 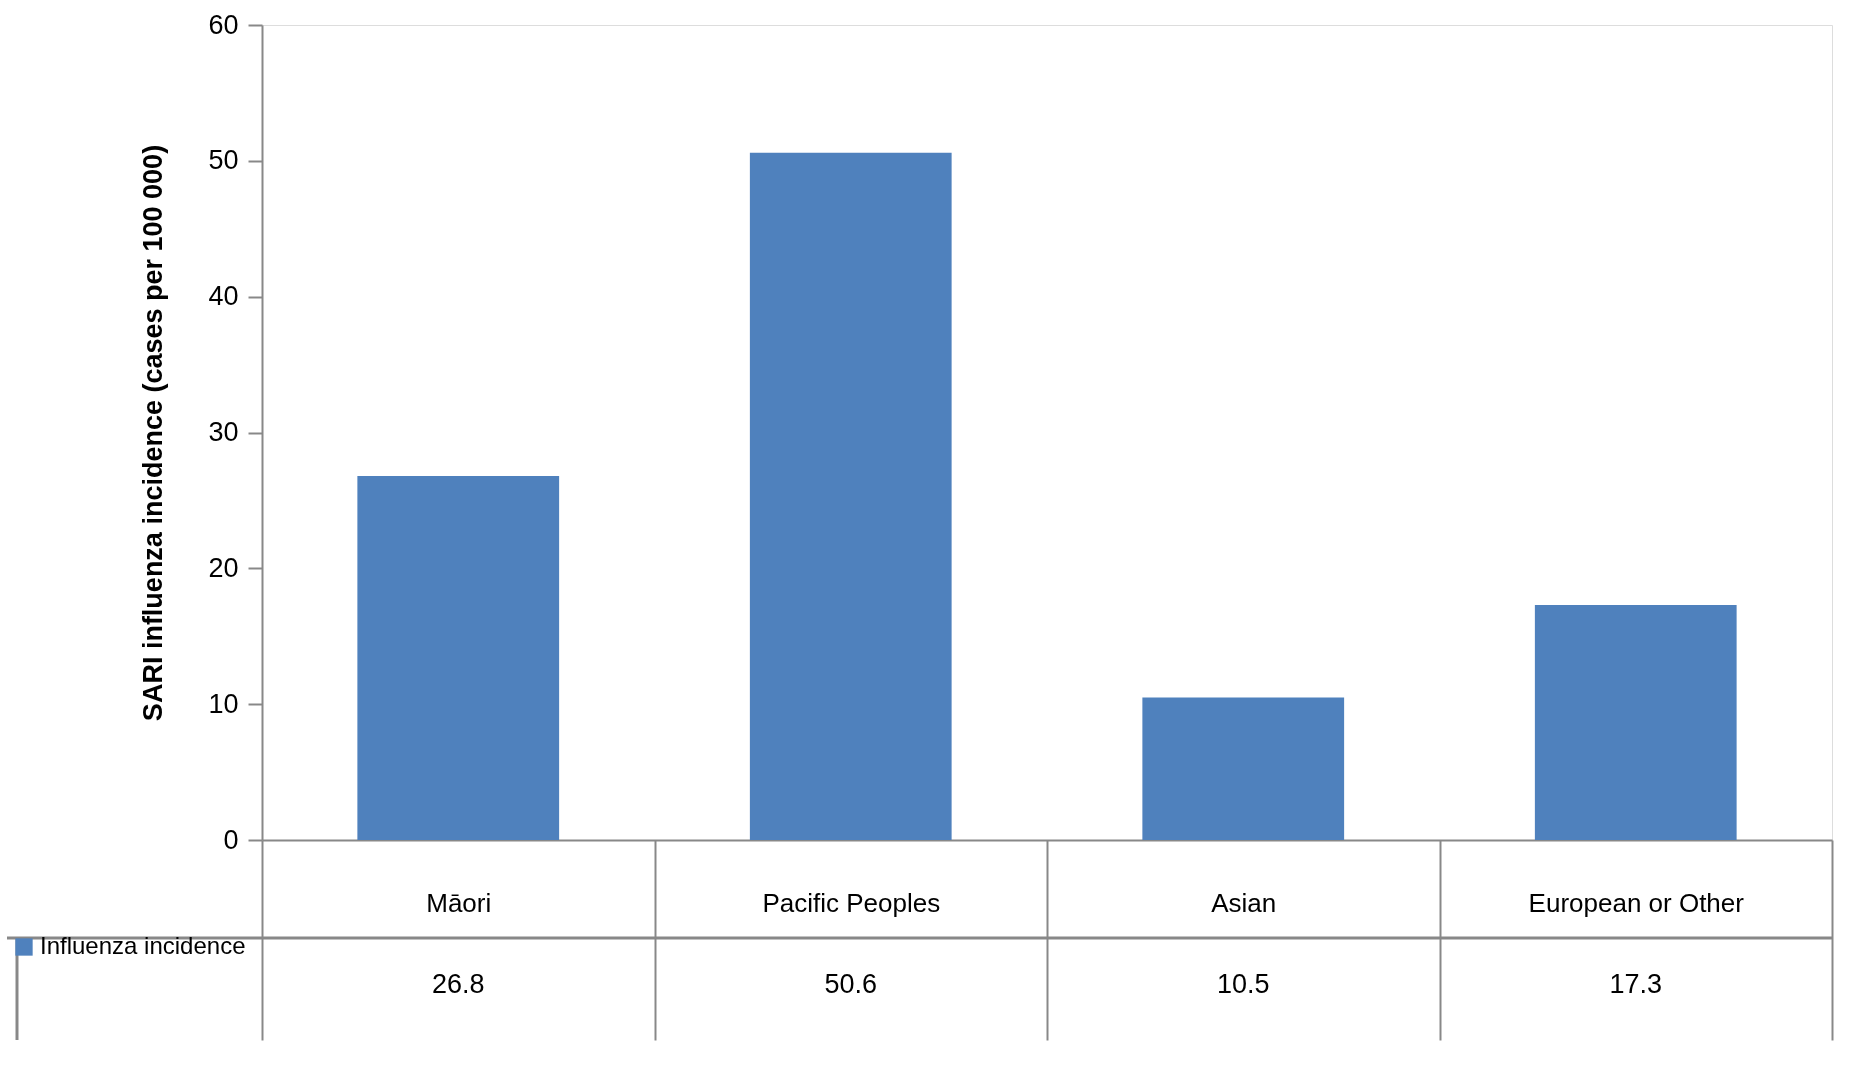 I want to click on y-tick-label: 60, so click(x=223, y=24).